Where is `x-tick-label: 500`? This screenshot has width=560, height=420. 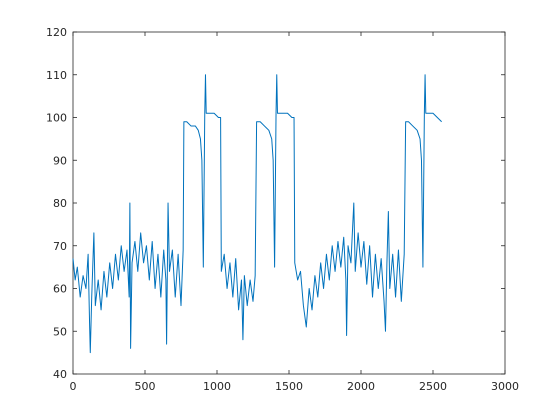 x-tick-label: 500 is located at coordinates (145, 386).